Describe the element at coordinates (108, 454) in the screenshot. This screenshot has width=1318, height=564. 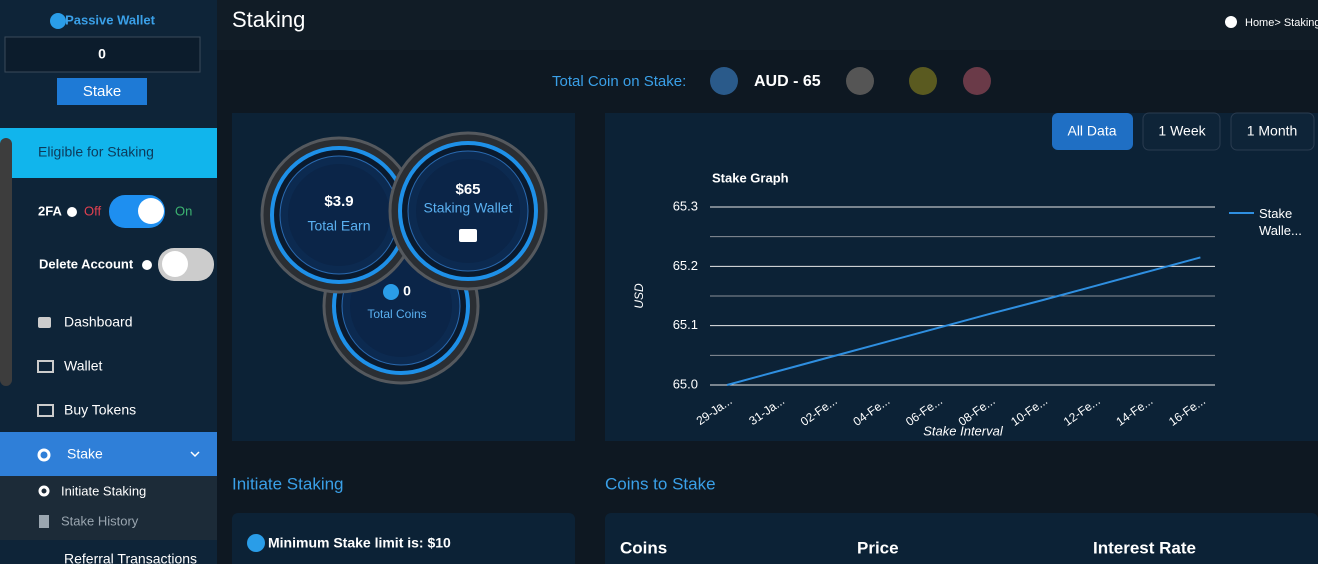
I see `nav-active` at that location.